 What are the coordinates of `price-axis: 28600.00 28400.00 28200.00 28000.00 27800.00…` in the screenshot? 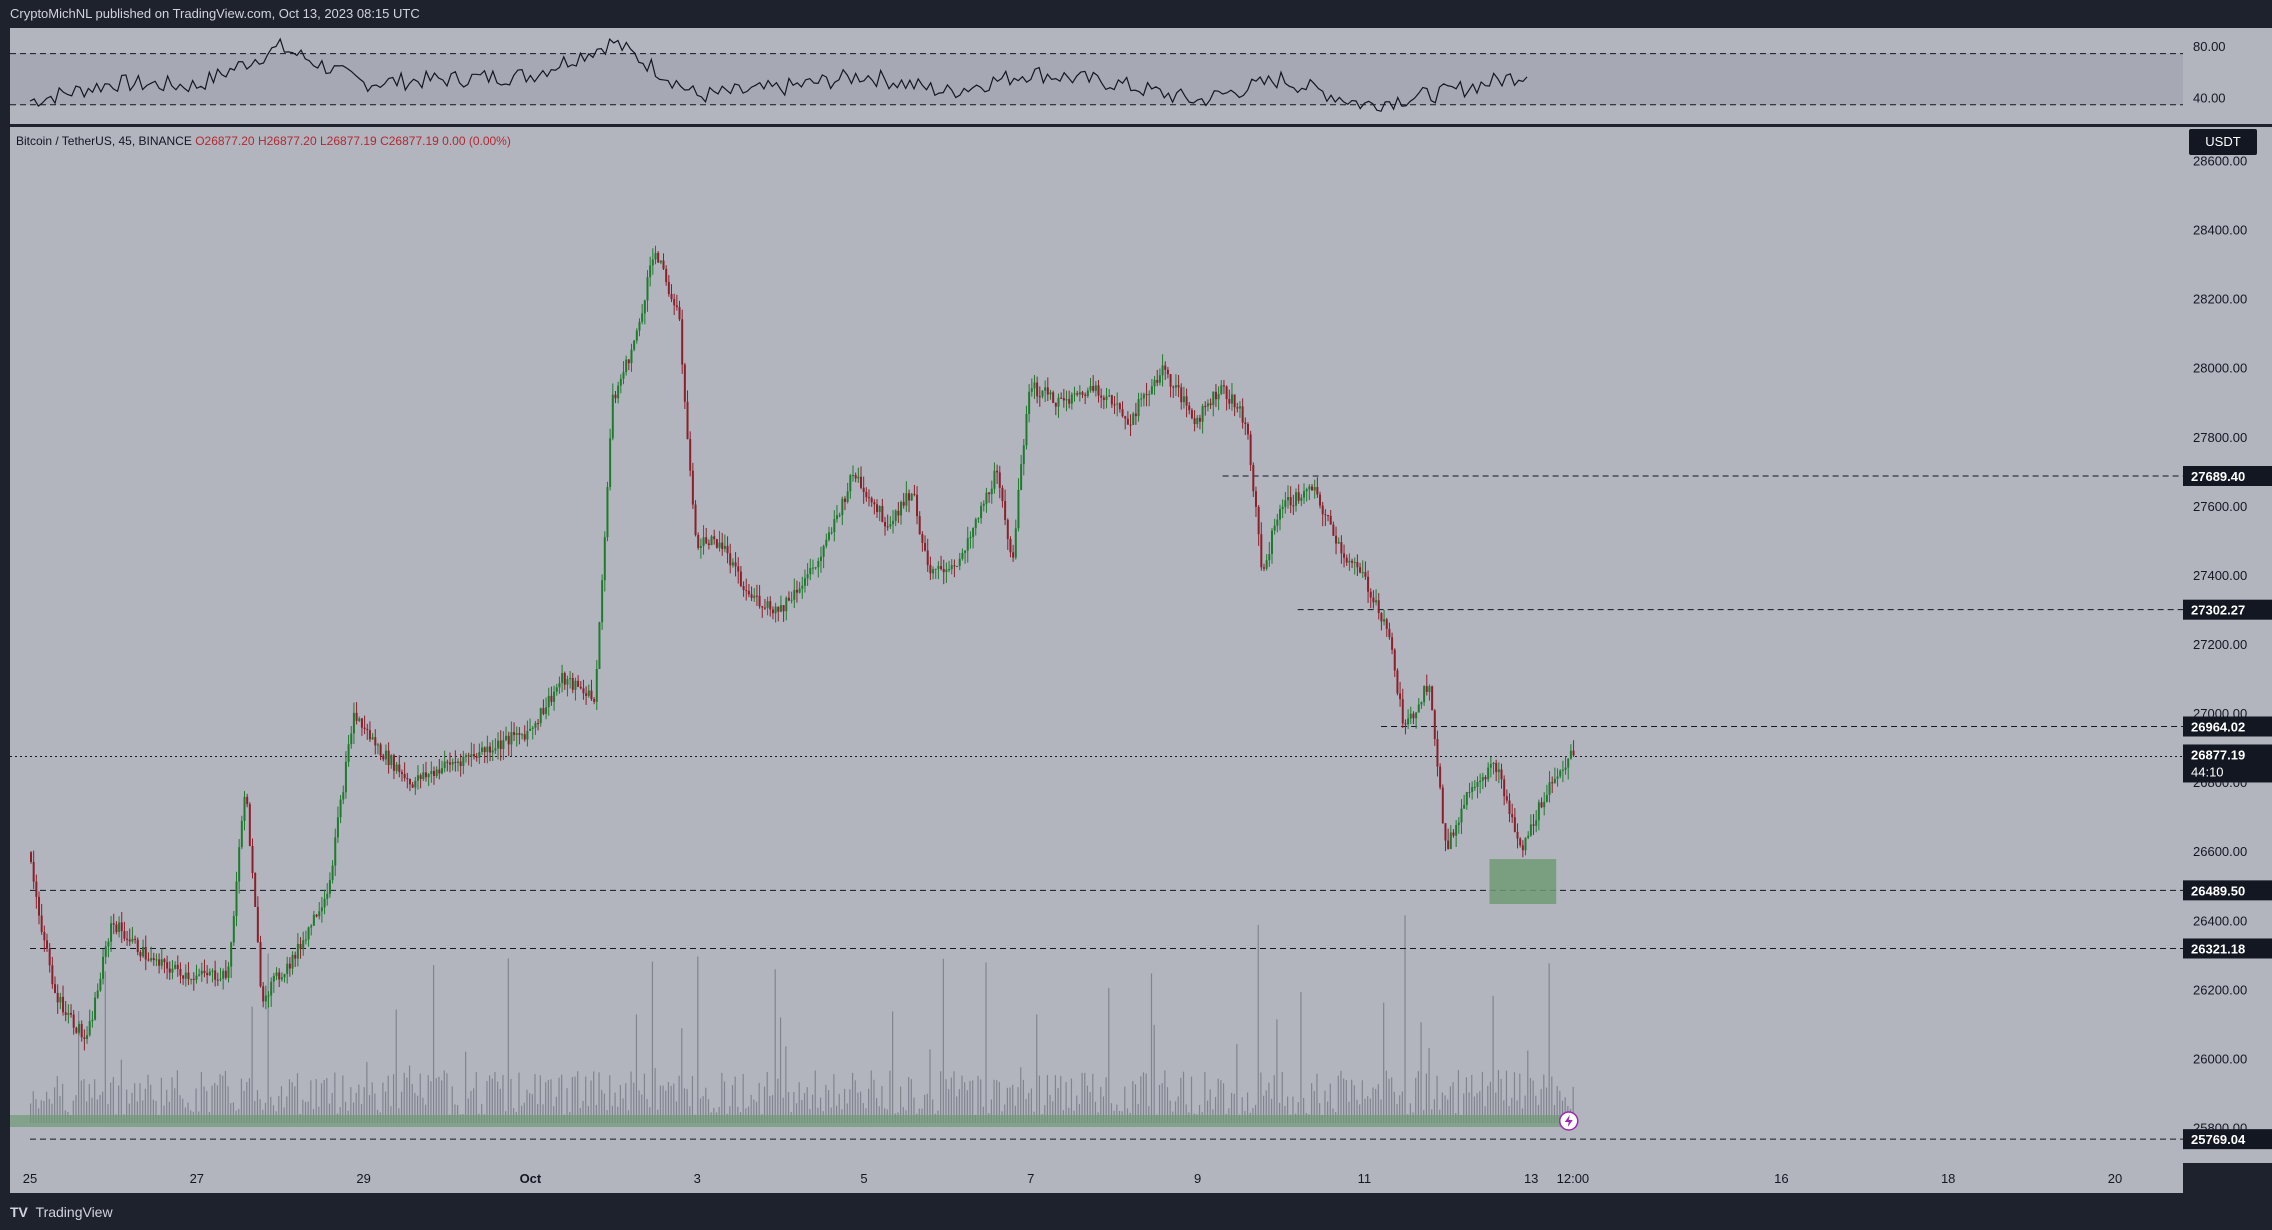 It's located at (2227, 645).